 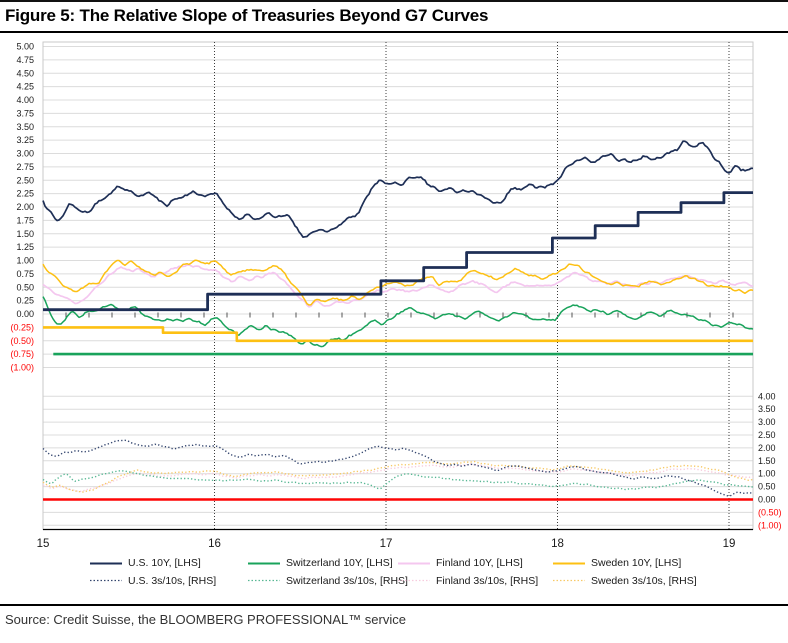 I want to click on left-axis-tick-label: 4.25, so click(x=25, y=87).